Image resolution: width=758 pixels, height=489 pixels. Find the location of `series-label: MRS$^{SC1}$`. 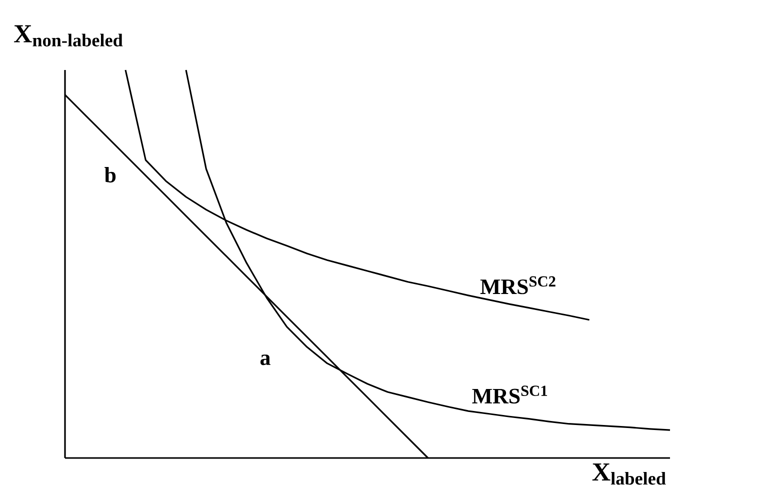

series-label: MRS$^{SC1}$ is located at coordinates (510, 395).